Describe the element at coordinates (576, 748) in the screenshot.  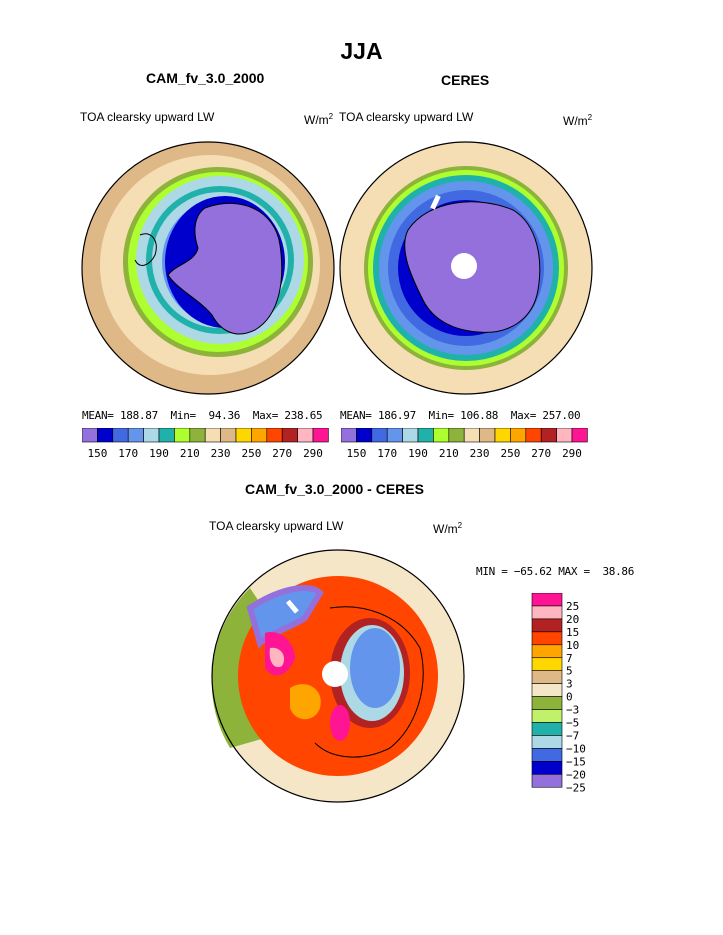
I see `colorbar-tick-label: −10` at that location.